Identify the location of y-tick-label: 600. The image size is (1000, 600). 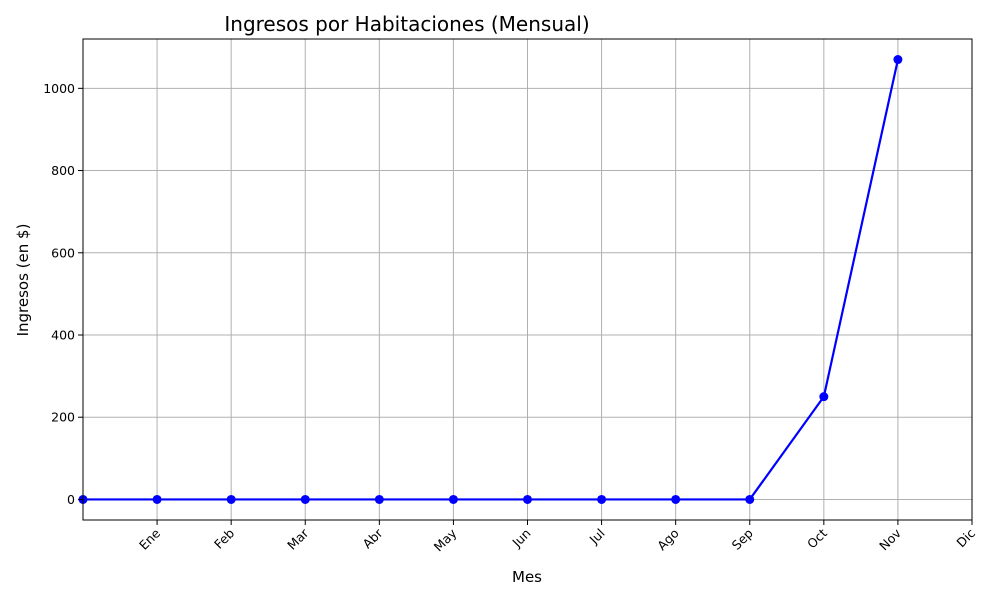
(63, 252).